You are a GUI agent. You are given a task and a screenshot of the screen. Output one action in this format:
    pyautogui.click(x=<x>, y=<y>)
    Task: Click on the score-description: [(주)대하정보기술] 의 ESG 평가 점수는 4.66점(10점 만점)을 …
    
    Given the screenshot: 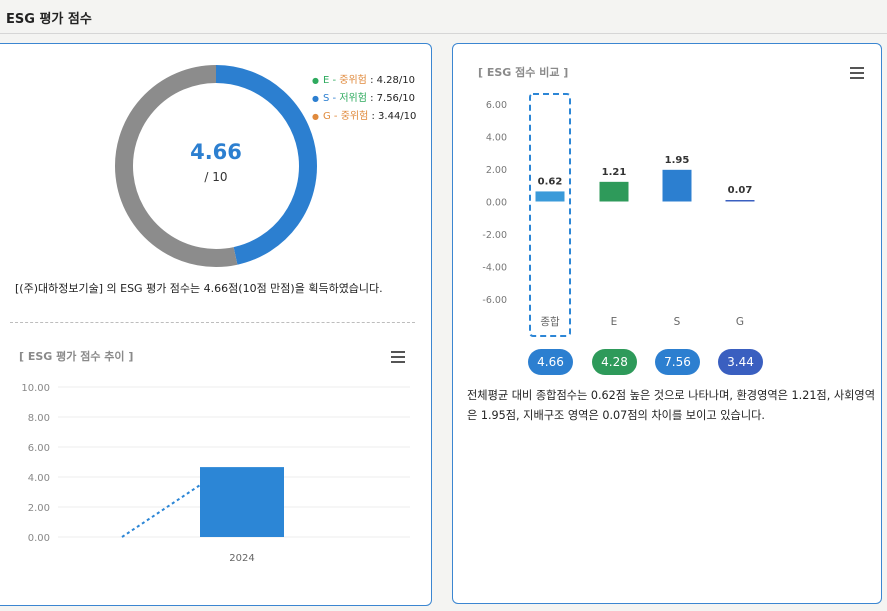 What is the action you would take?
    pyautogui.click(x=199, y=288)
    